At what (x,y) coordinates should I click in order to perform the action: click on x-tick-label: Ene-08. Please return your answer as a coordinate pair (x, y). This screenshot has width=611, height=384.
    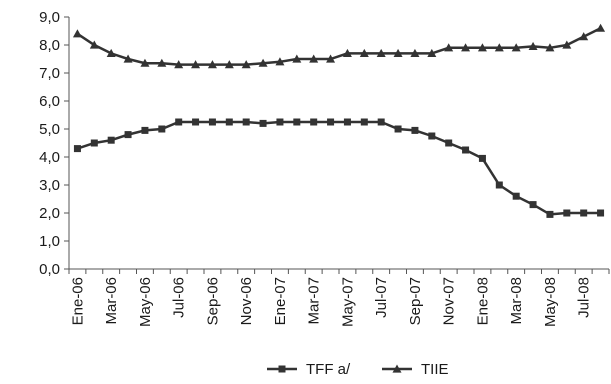
    Looking at the image, I should click on (482, 301).